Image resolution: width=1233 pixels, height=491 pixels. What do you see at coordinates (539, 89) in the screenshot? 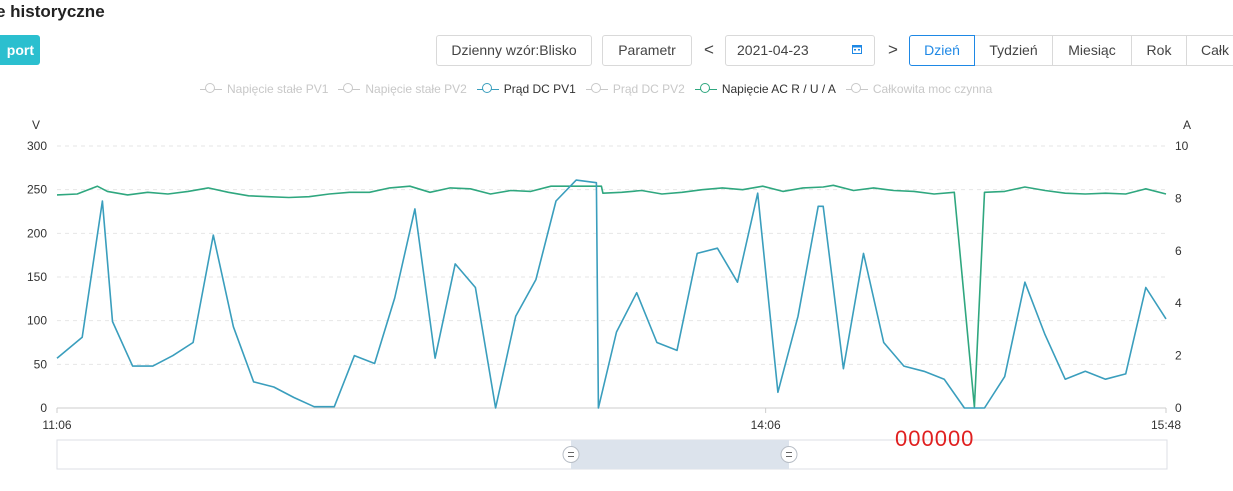
I see `legend-label: Prąd DC PV1` at bounding box center [539, 89].